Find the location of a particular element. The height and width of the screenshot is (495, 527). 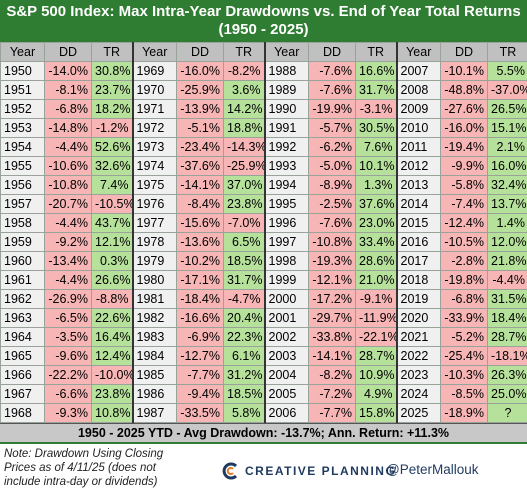

year-cell: 1988 is located at coordinates (287, 71).